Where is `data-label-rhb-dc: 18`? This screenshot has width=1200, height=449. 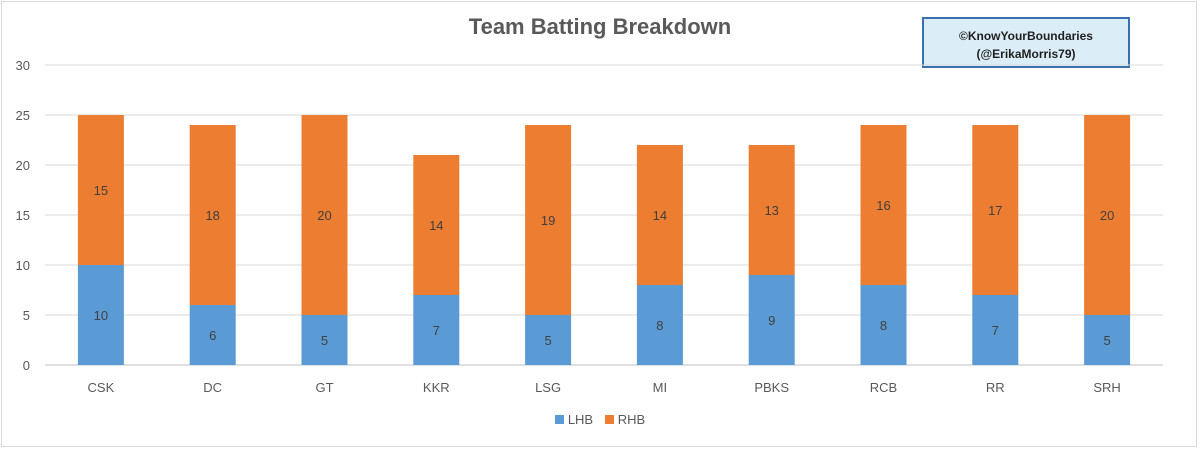
data-label-rhb-dc: 18 is located at coordinates (212, 215).